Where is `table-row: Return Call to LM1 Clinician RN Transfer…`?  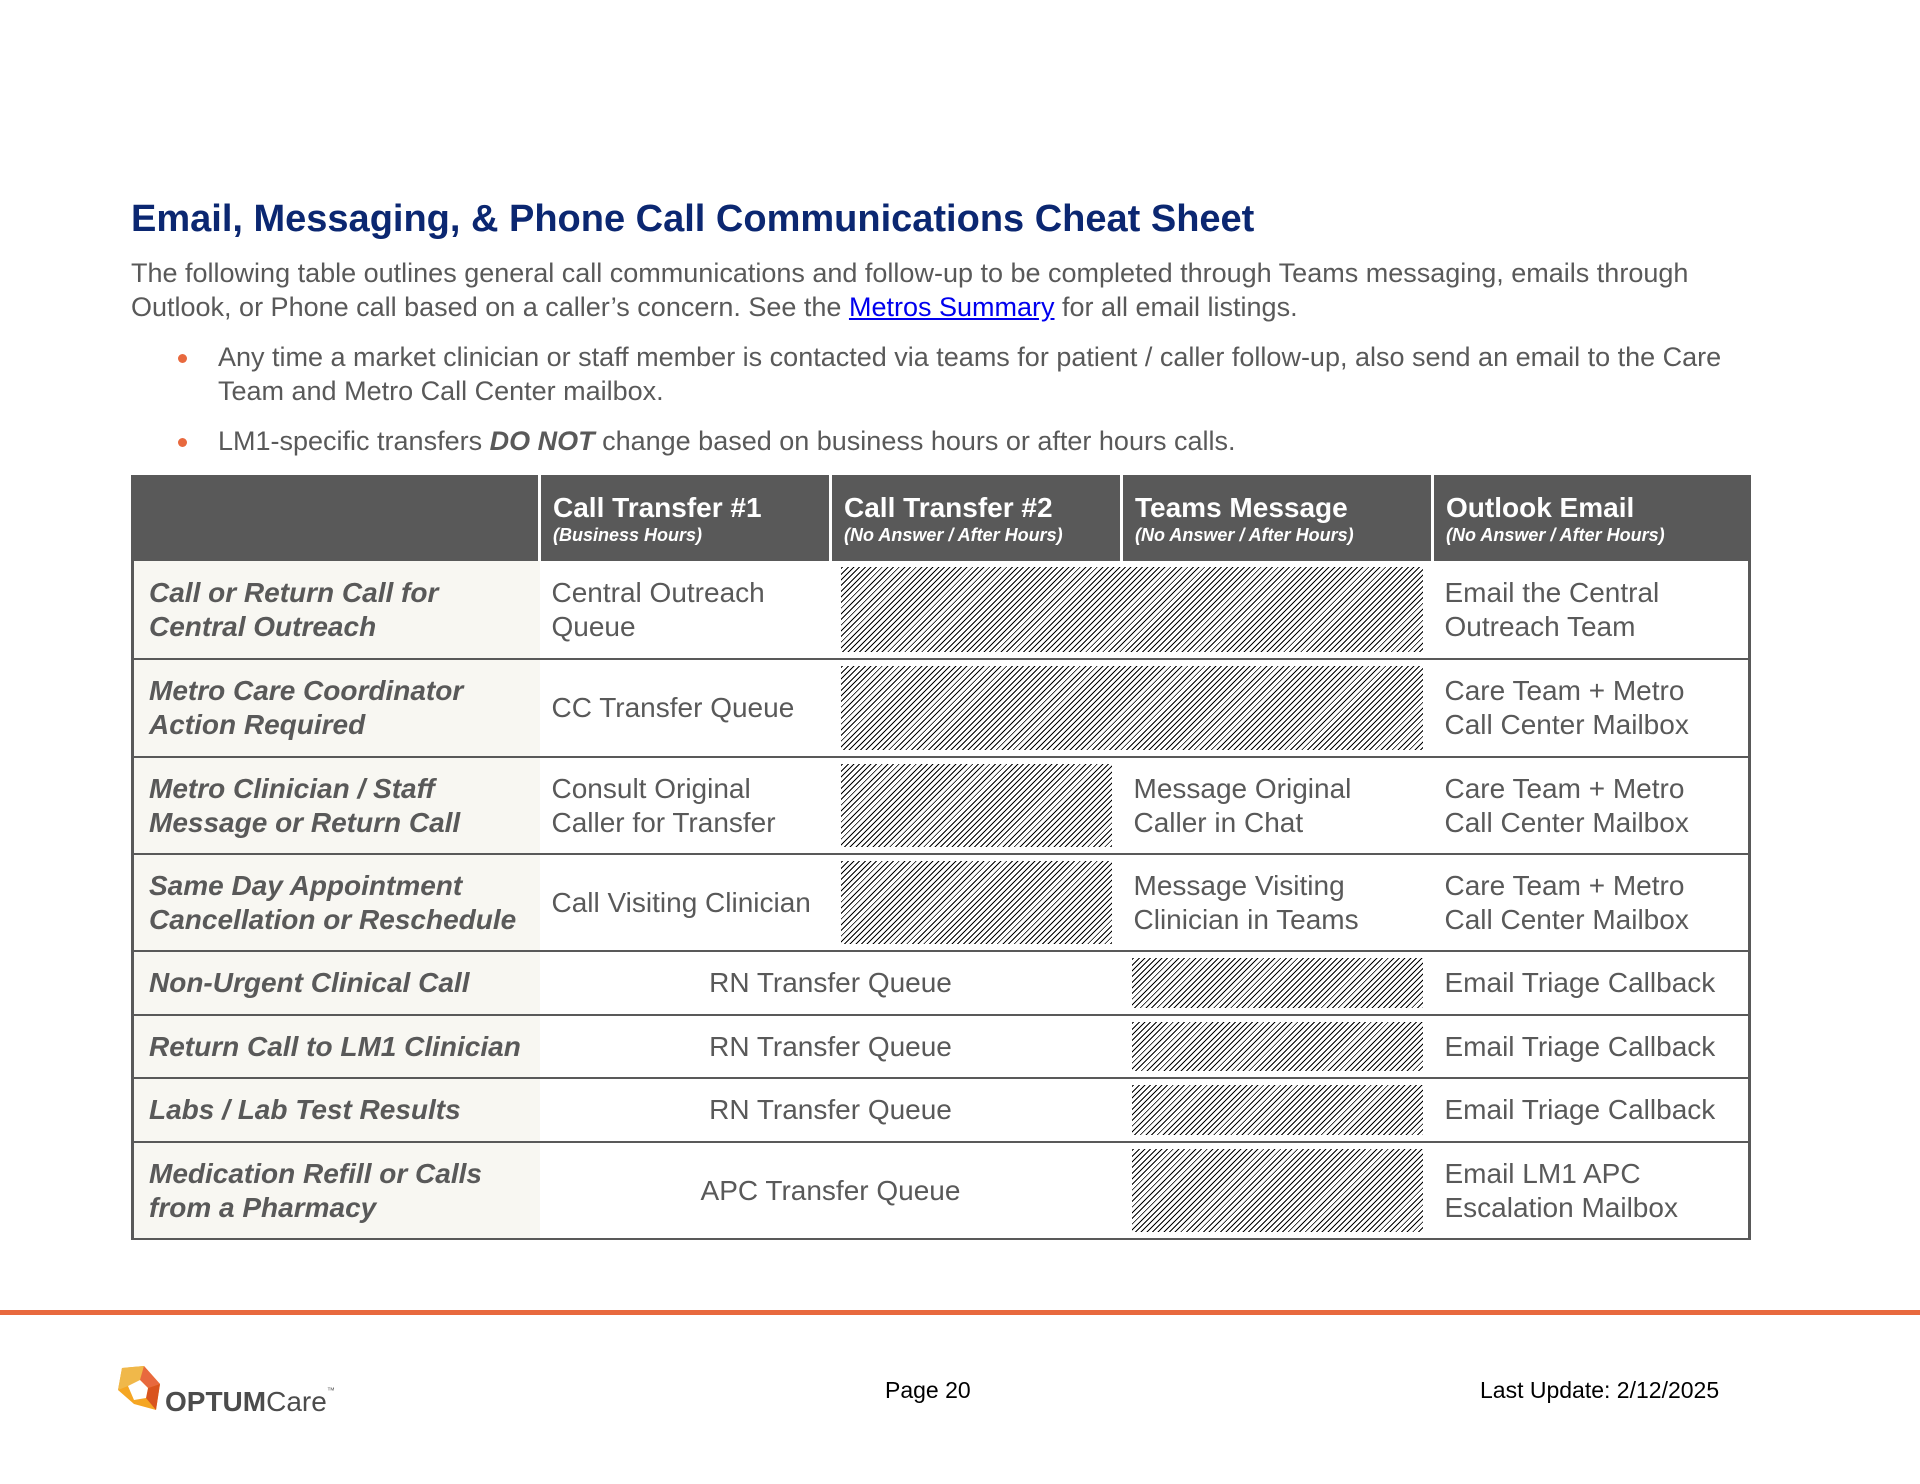 table-row: Return Call to LM1 Clinician RN Transfer… is located at coordinates (941, 1047).